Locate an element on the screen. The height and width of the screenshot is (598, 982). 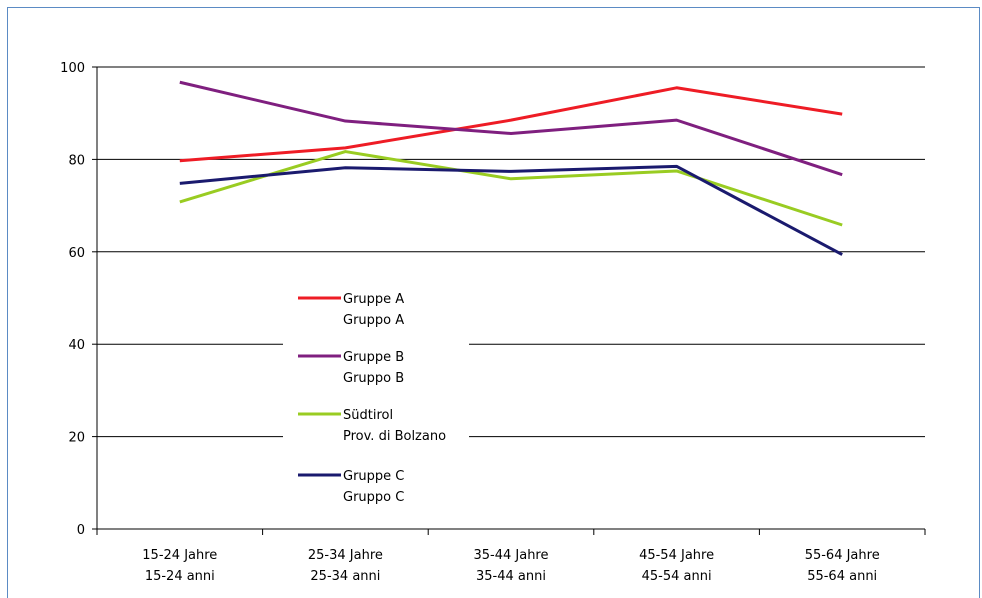
x-tick-label: 55-64 anni is located at coordinates (842, 576).